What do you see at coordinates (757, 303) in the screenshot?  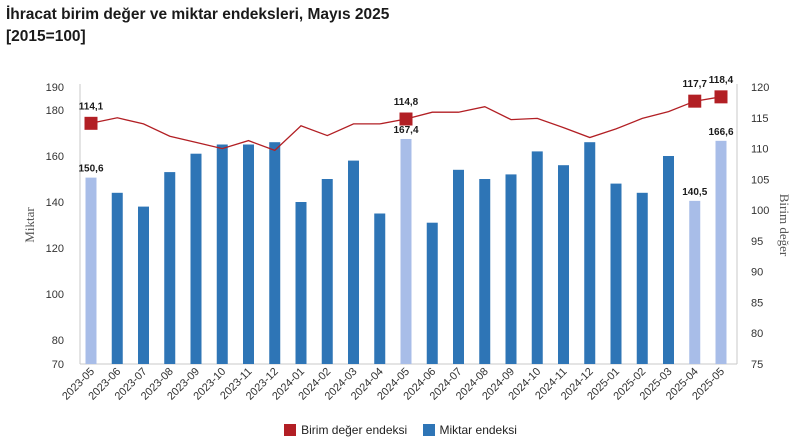 I see `right-tick-label: 85` at bounding box center [757, 303].